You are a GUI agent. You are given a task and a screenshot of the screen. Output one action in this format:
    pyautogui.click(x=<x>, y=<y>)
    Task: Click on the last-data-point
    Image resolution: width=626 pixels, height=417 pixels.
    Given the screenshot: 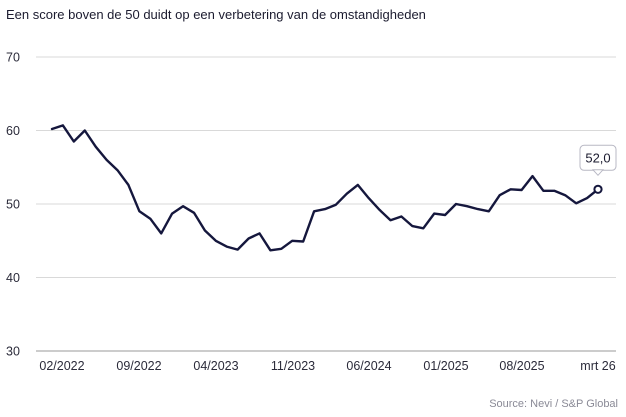 What is the action you would take?
    pyautogui.click(x=598, y=189)
    